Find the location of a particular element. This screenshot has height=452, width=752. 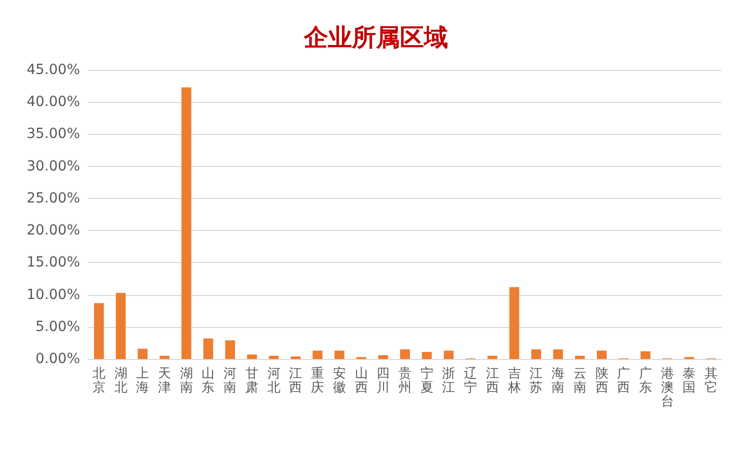

y-tick-label: 15.00% is located at coordinates (53, 262).